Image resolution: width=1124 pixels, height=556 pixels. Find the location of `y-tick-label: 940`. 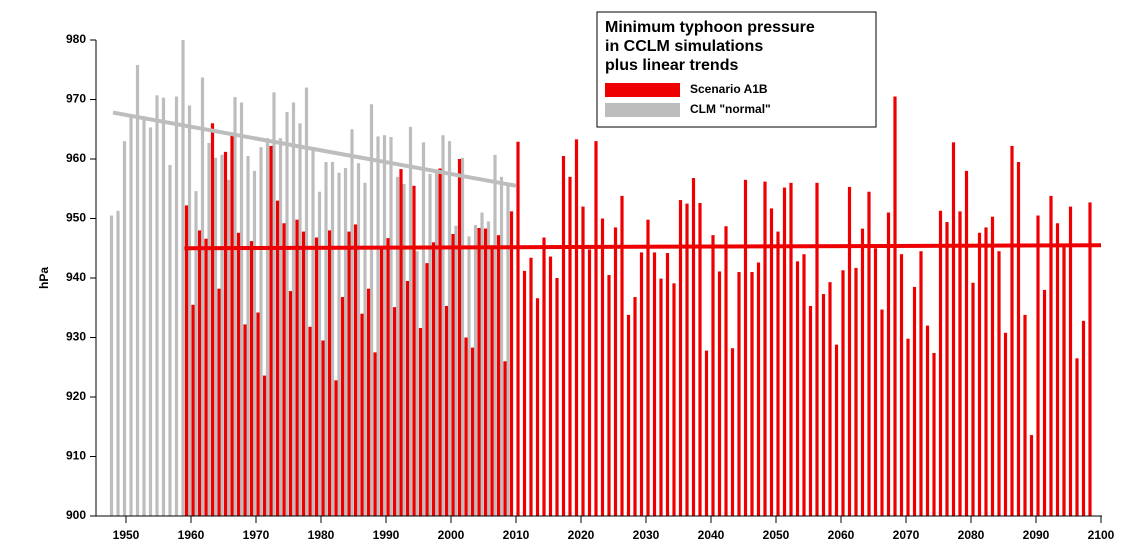

y-tick-label: 940 is located at coordinates (76, 277).